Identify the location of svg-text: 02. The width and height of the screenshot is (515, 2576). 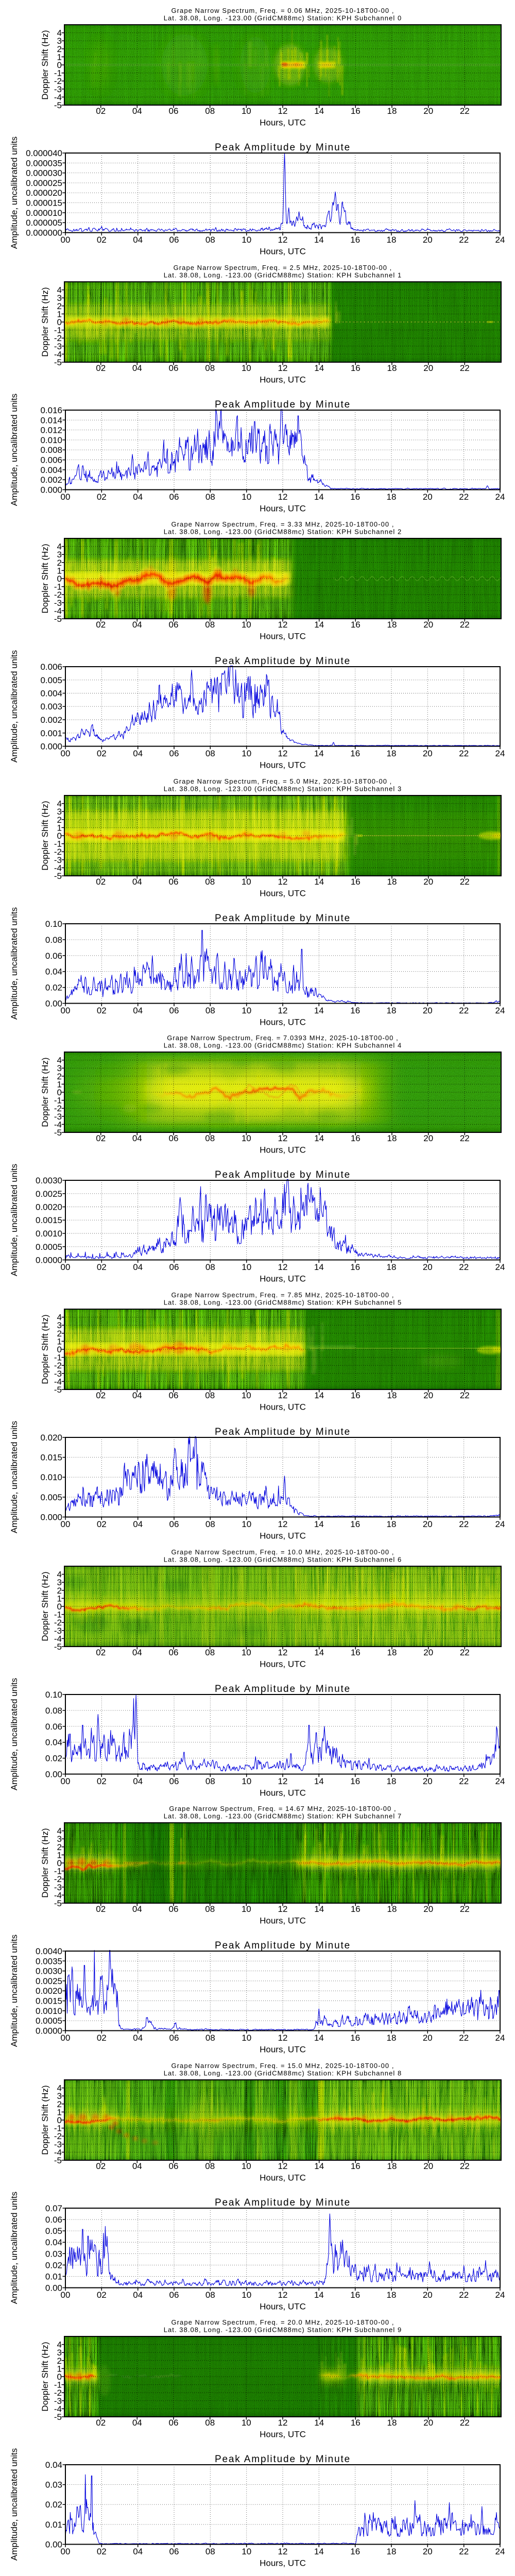
(101, 625).